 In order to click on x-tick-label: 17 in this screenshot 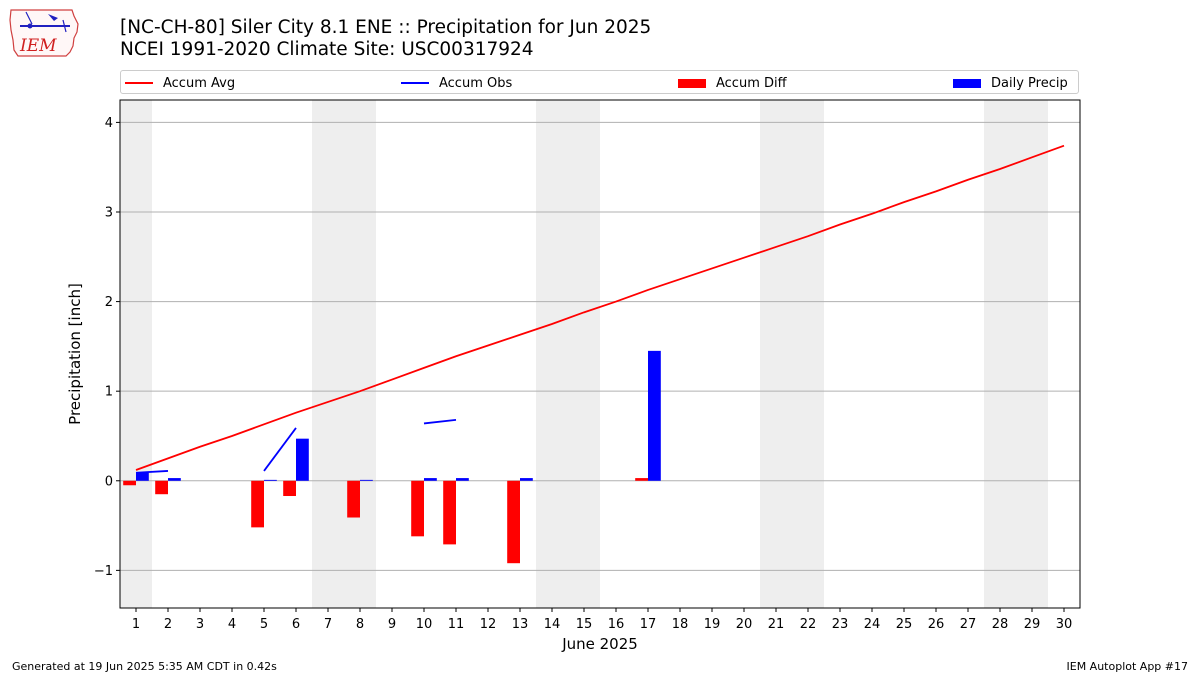, I will do `click(648, 624)`.